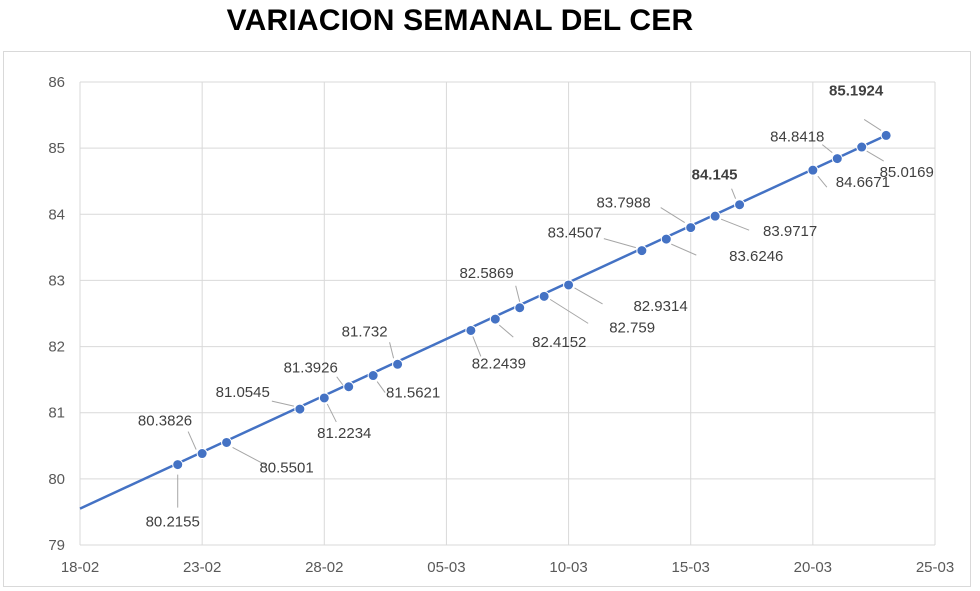 The width and height of the screenshot is (980, 591). I want to click on data-label: 85.1924, so click(856, 90).